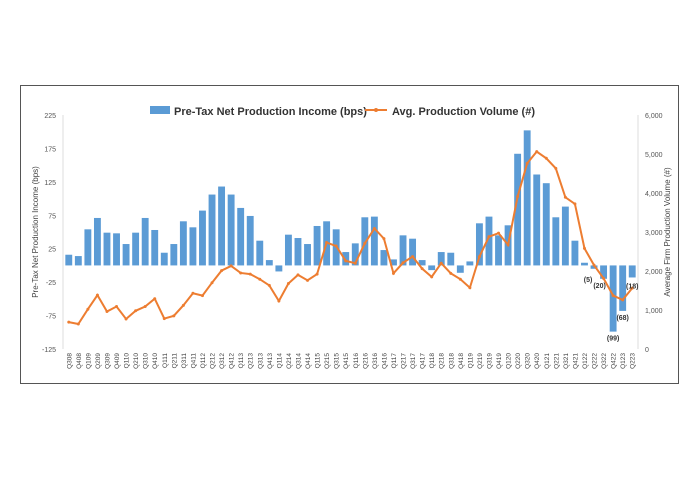 Image resolution: width=700 pixels, height=481 pixels. I want to click on y-tick-label: 175, so click(50, 149).